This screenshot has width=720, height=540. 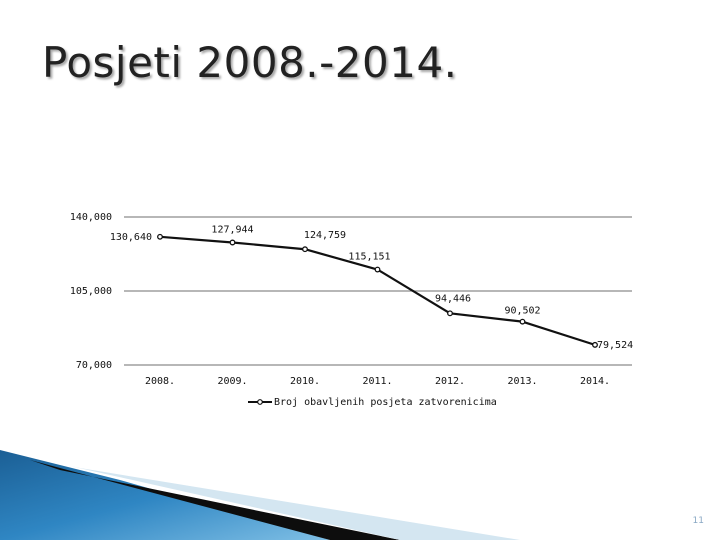 What do you see at coordinates (522, 381) in the screenshot?
I see `x-tick-label: 2013.` at bounding box center [522, 381].